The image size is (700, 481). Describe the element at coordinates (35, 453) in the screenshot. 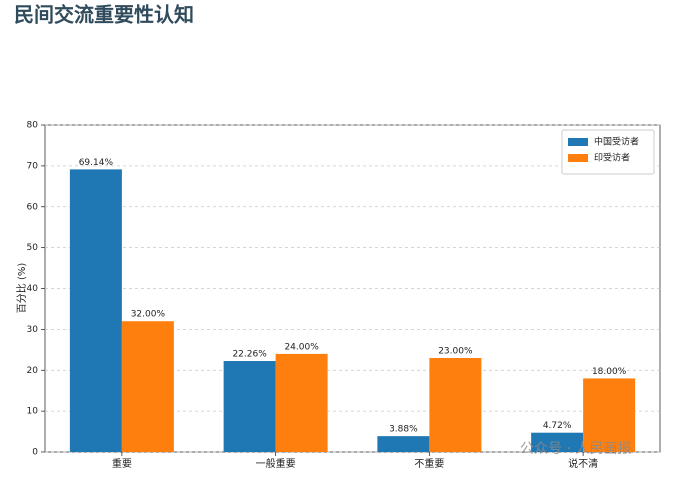

I see `y-tick-label: 0` at that location.